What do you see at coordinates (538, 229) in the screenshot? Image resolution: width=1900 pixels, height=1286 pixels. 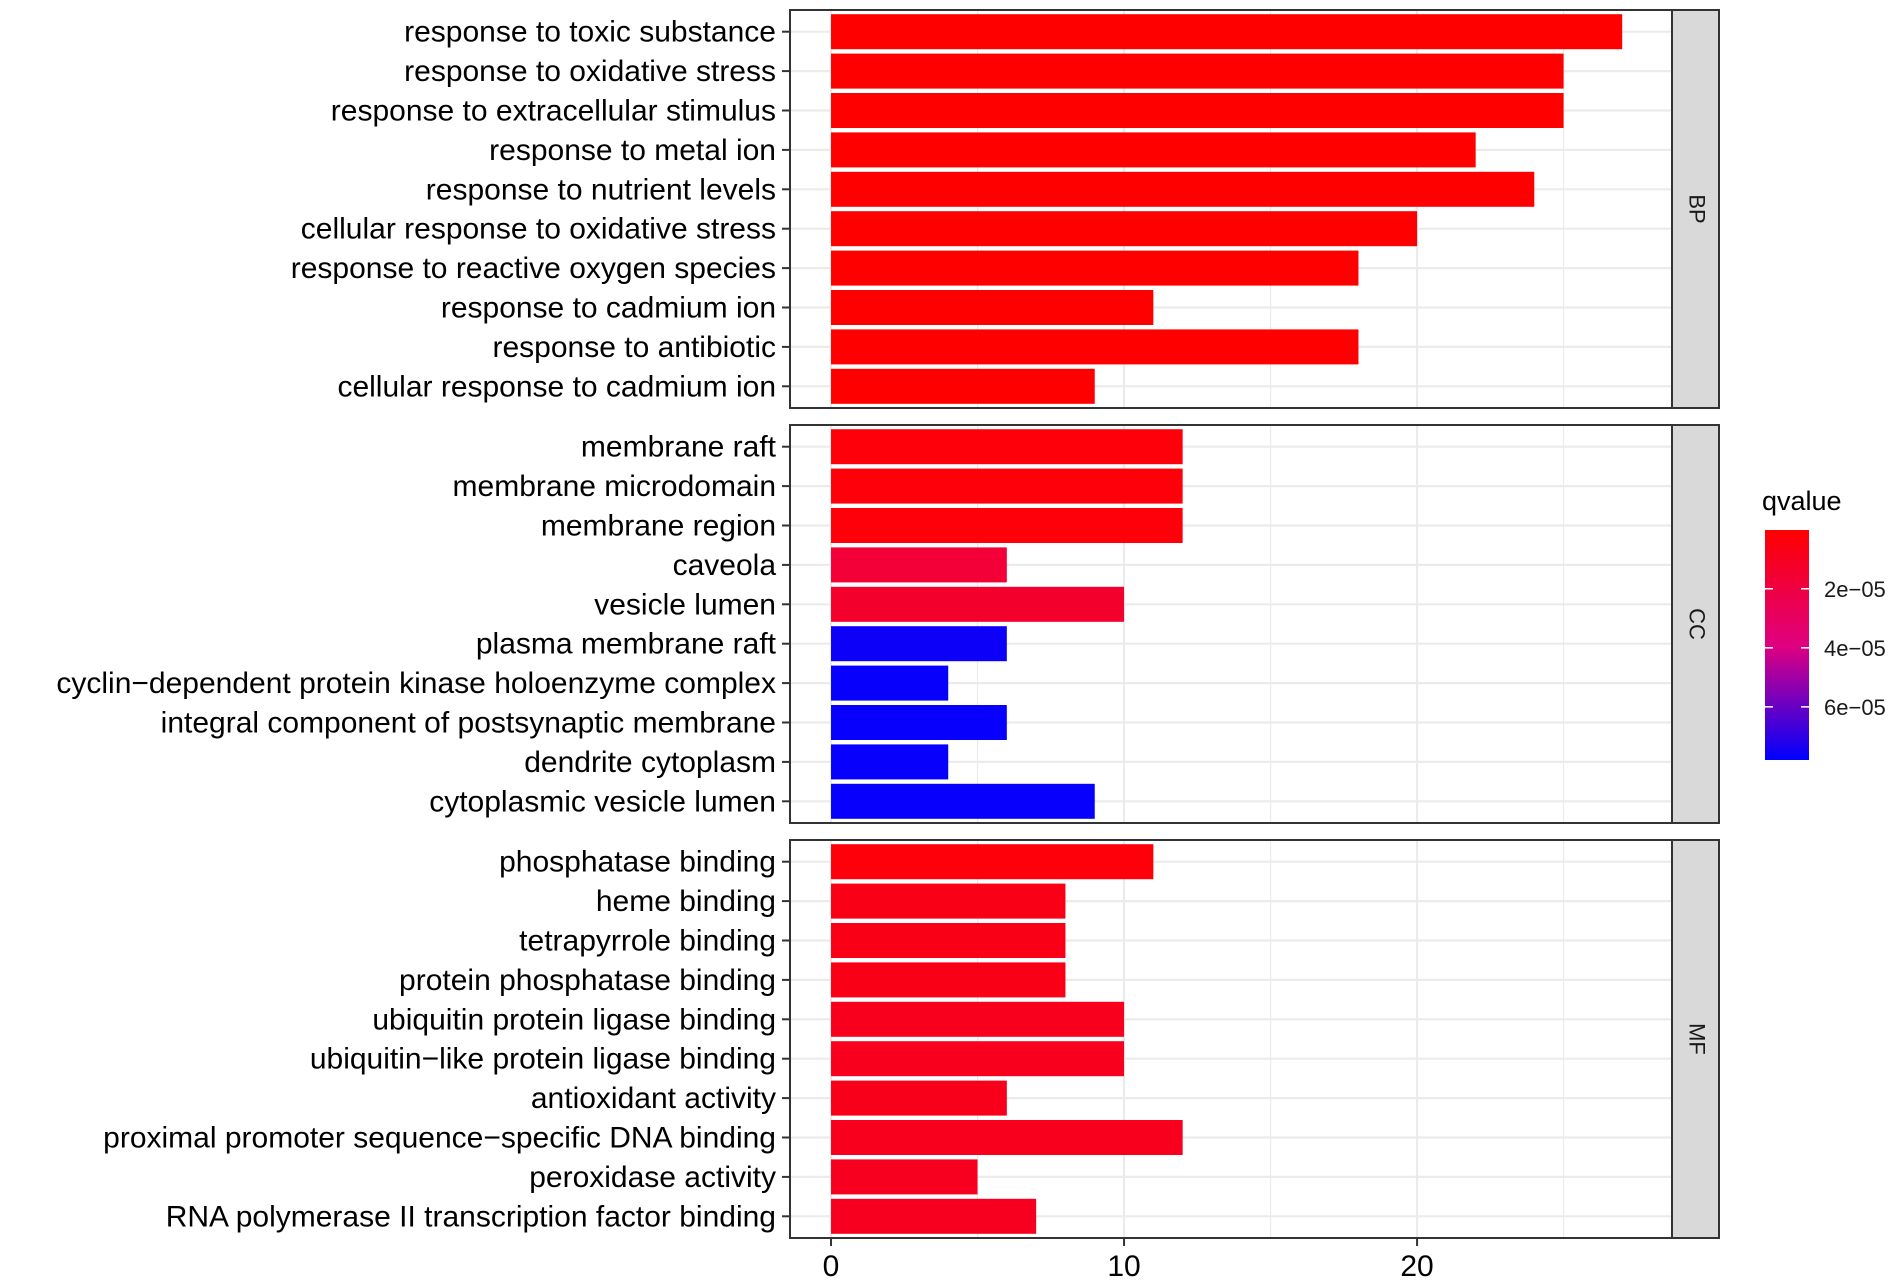 I see `category-label: cellular response to oxidative stress` at bounding box center [538, 229].